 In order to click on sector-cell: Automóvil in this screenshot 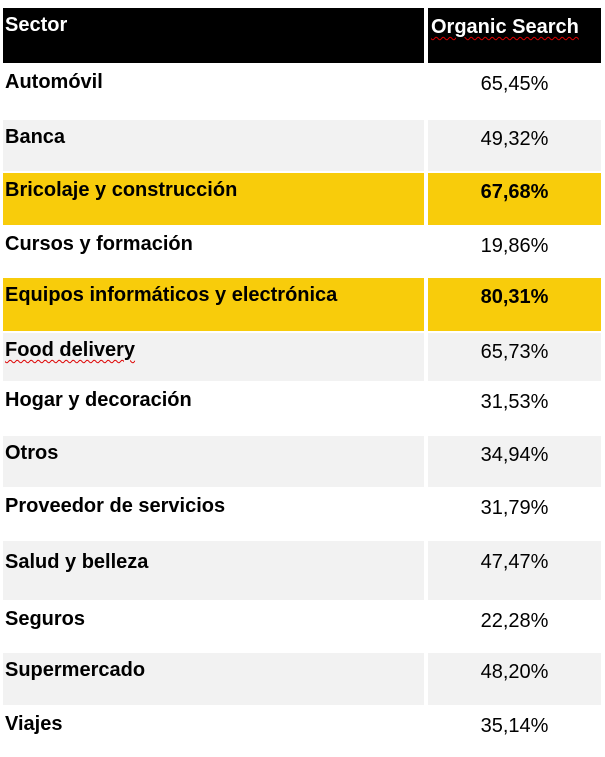, I will do `click(213, 91)`.